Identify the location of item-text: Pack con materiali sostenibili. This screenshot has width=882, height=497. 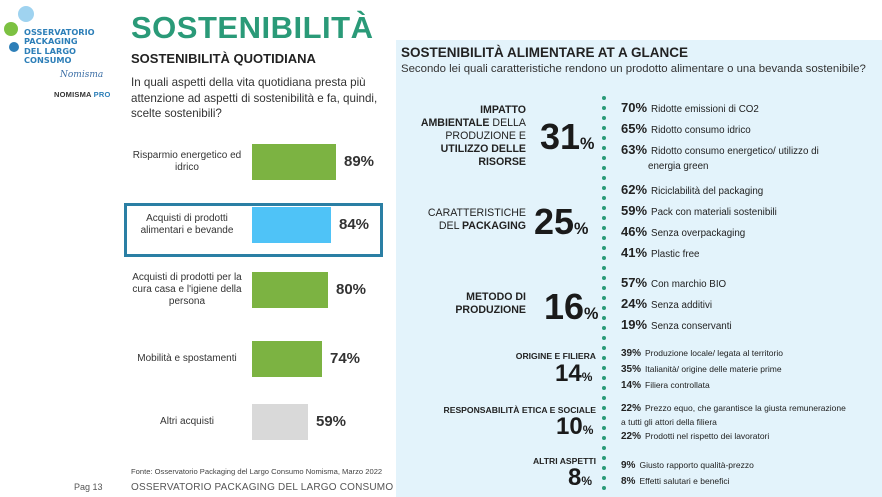
(714, 212).